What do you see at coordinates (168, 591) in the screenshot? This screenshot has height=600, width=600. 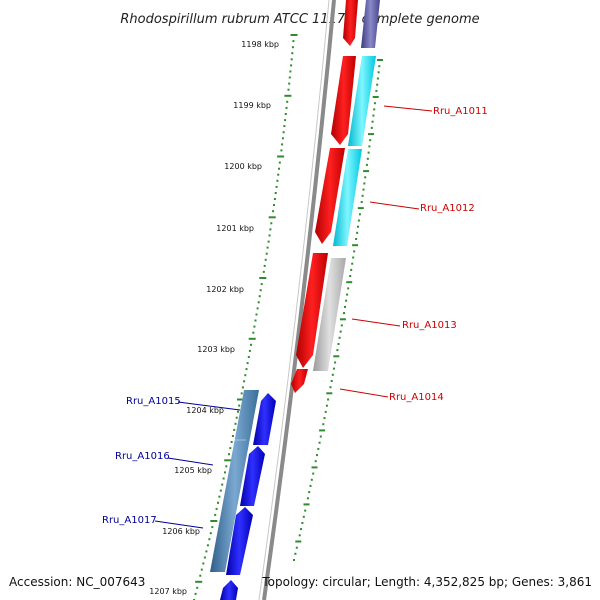 I see `kbp-label: 1207 kbp` at bounding box center [168, 591].